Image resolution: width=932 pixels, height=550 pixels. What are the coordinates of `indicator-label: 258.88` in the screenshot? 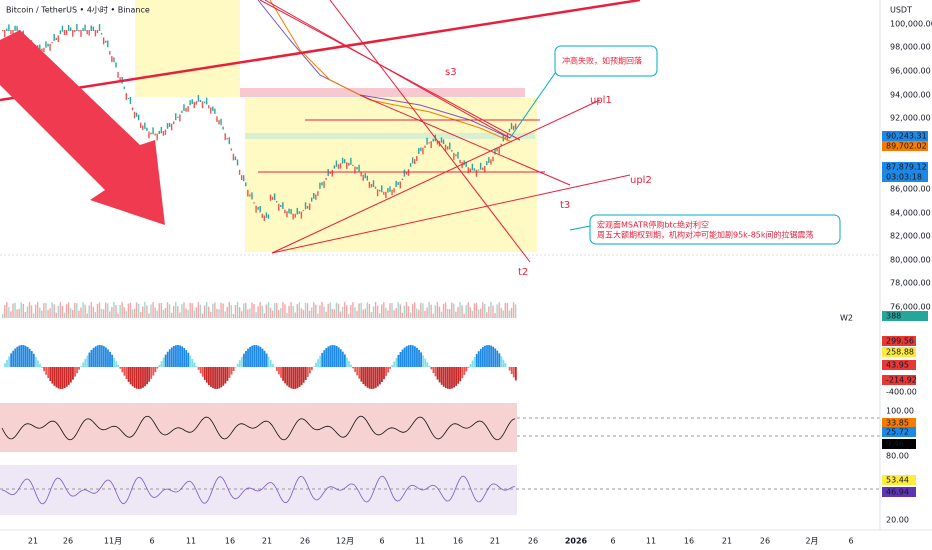 It's located at (900, 352).